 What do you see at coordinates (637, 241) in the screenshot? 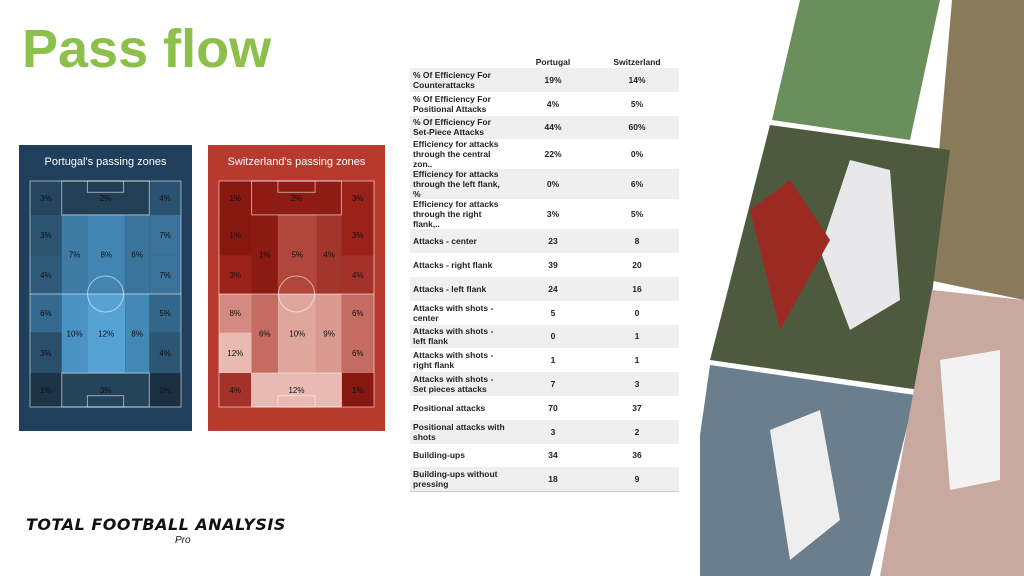
I see `value-cell: 8` at bounding box center [637, 241].